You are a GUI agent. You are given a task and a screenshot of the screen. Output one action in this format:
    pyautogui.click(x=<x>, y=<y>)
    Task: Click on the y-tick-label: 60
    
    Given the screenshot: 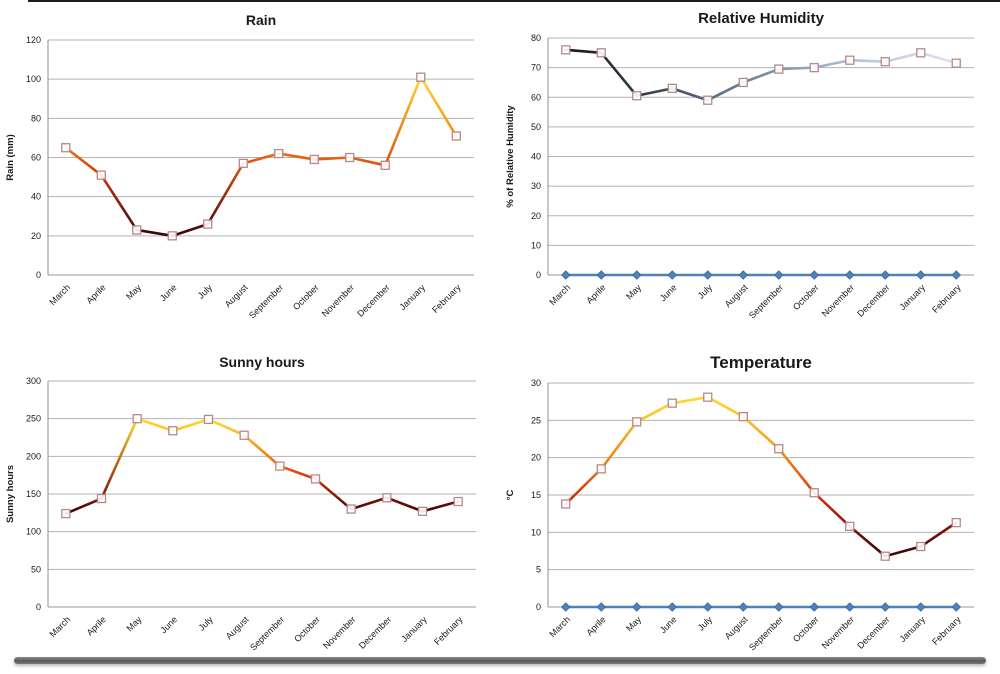 What is the action you would take?
    pyautogui.click(x=536, y=97)
    